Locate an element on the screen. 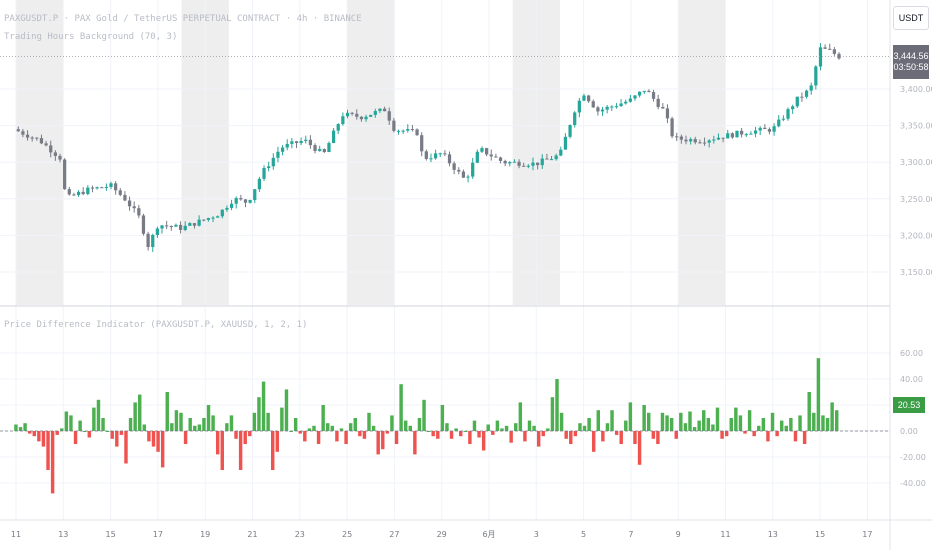  time-tick-label: 19 is located at coordinates (205, 534).